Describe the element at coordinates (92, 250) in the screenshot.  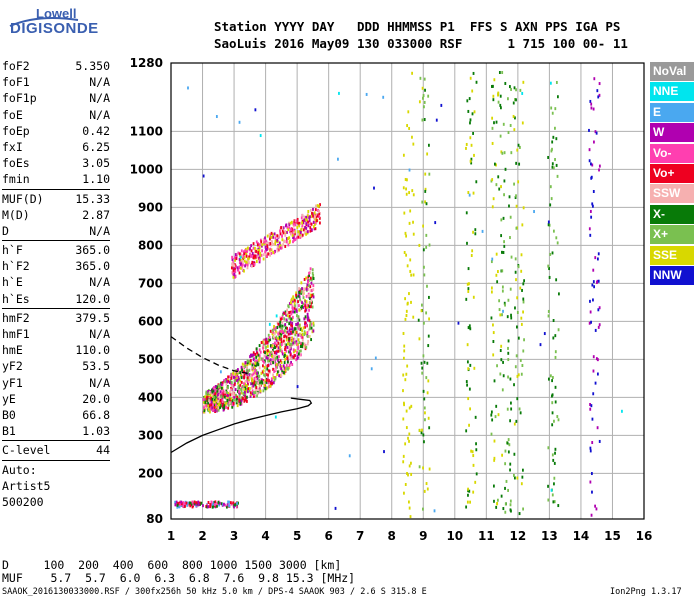
I see `parameter-value: 365.0` at that location.